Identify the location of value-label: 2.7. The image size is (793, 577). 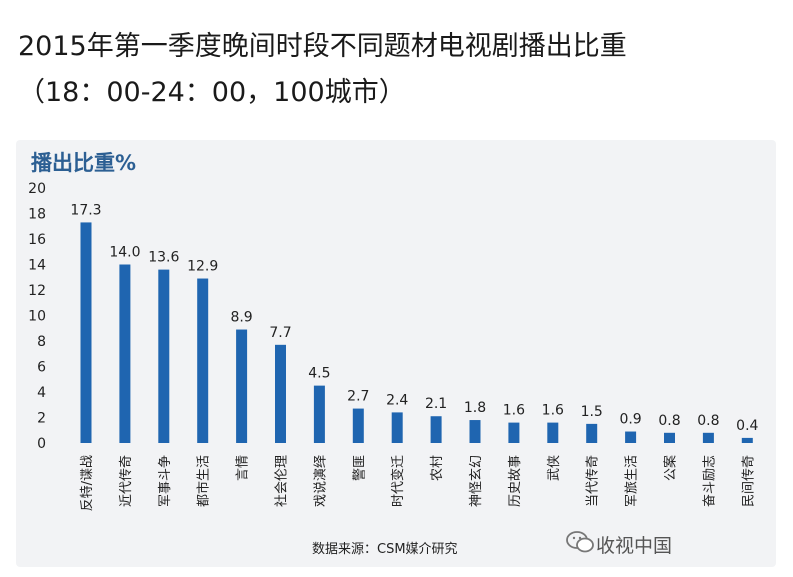
(358, 397).